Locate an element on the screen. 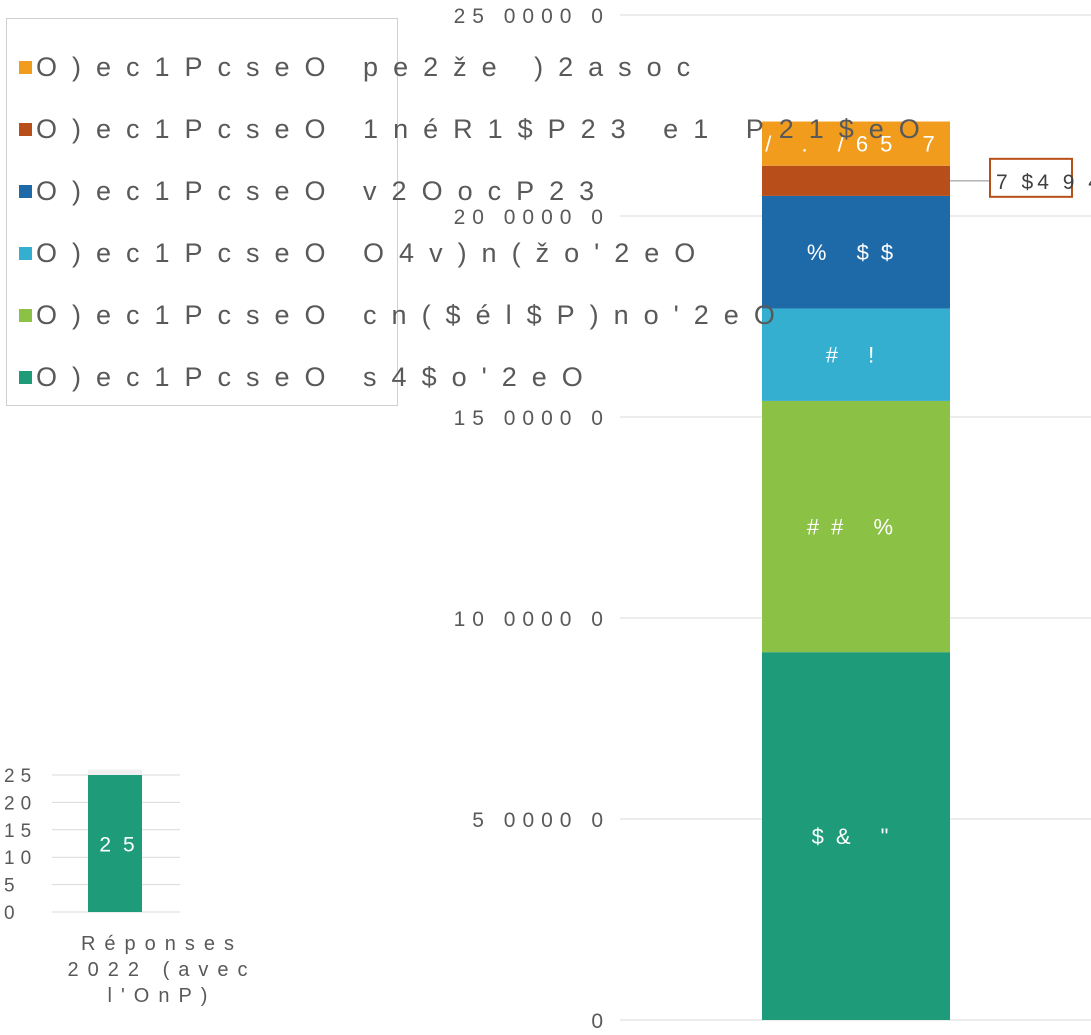 The image size is (1091, 1035). legend-item-4: O)ec1PcseO O4v)n(žo'2eO is located at coordinates (364, 253).